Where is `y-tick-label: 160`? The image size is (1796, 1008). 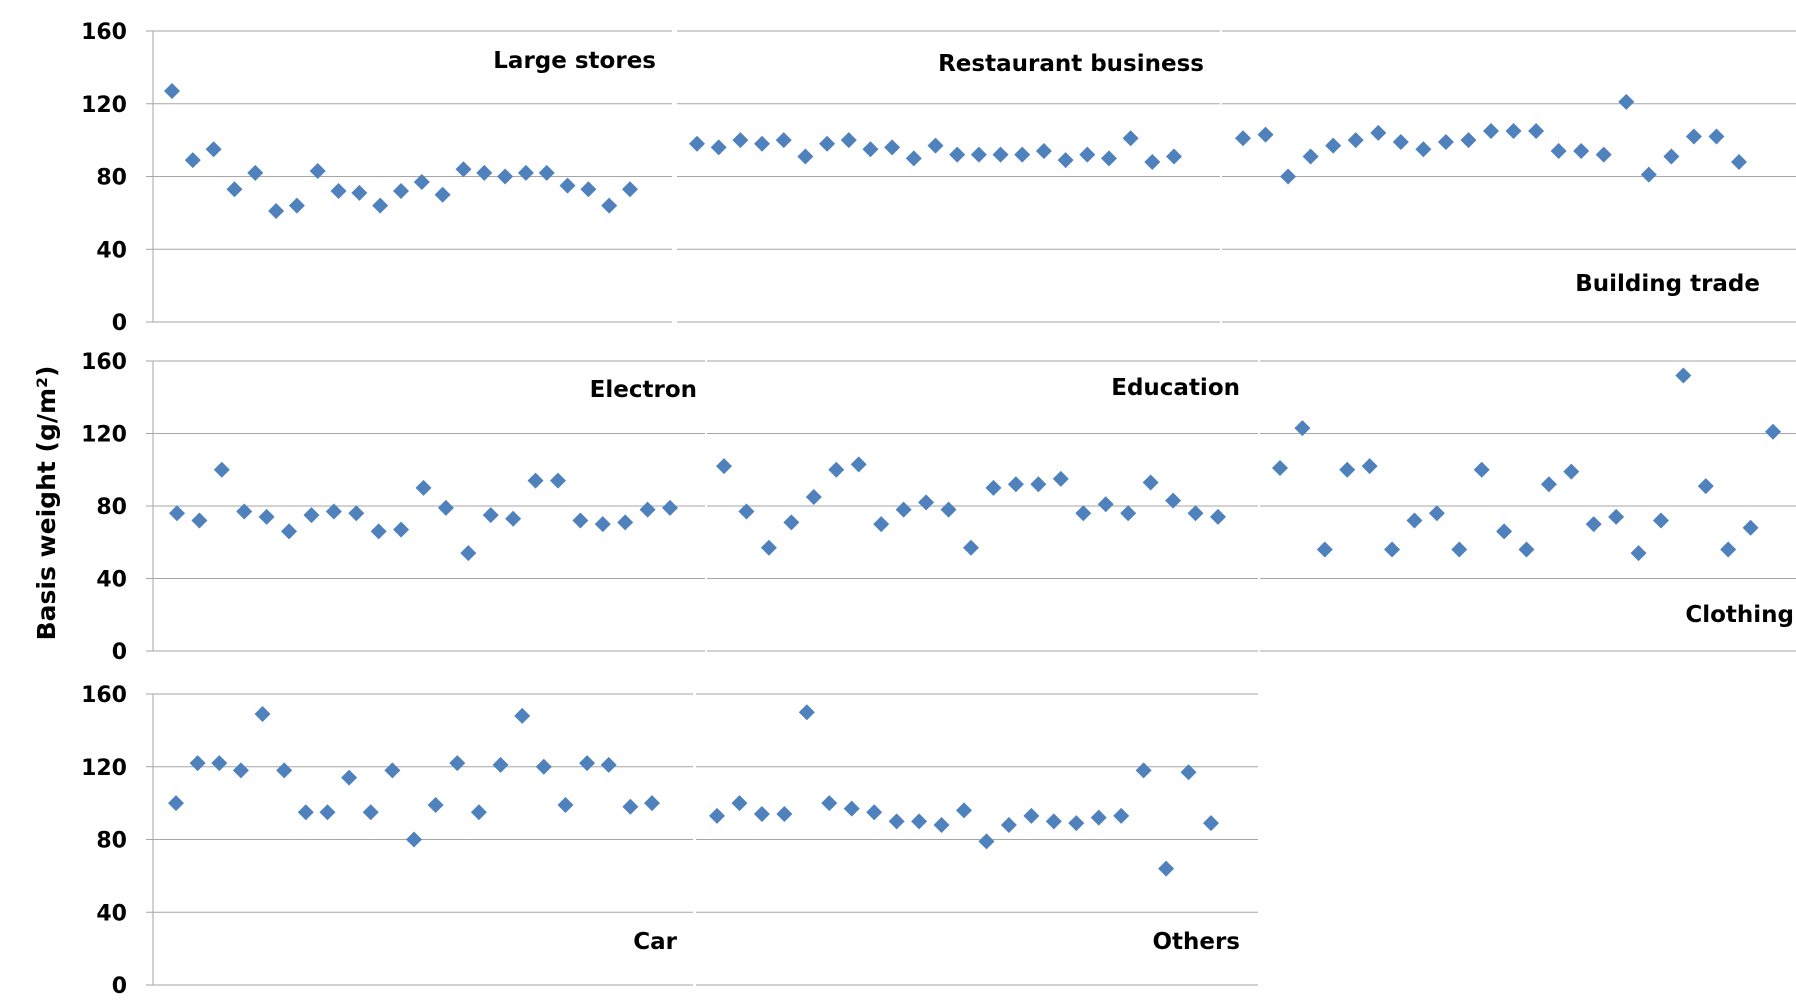
y-tick-label: 160 is located at coordinates (104, 362).